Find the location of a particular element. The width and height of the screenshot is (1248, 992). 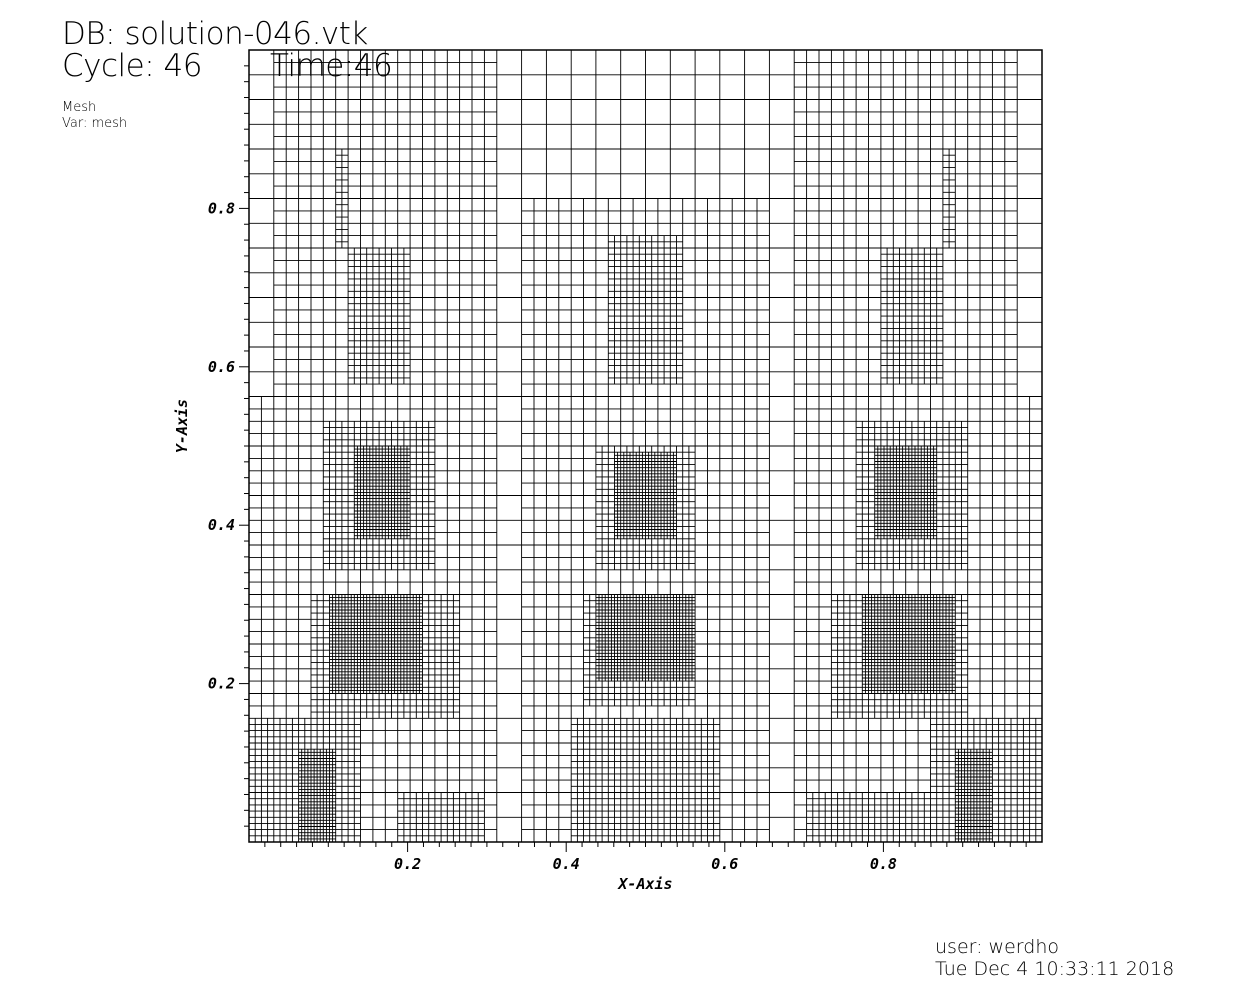

y-tick-label: 0.4 is located at coordinates (221, 525).